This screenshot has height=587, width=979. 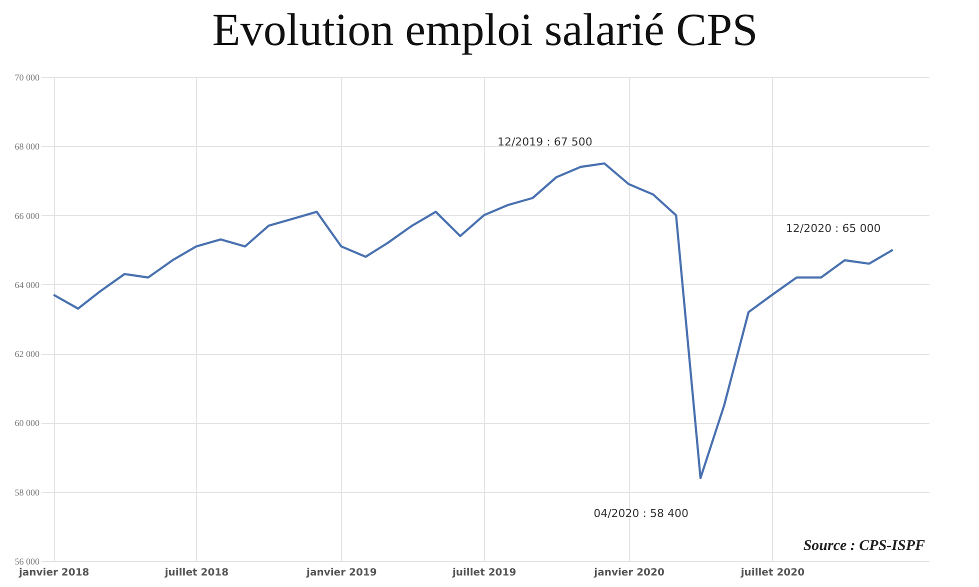 I want to click on y-tick-label: 56 000, so click(x=27, y=561).